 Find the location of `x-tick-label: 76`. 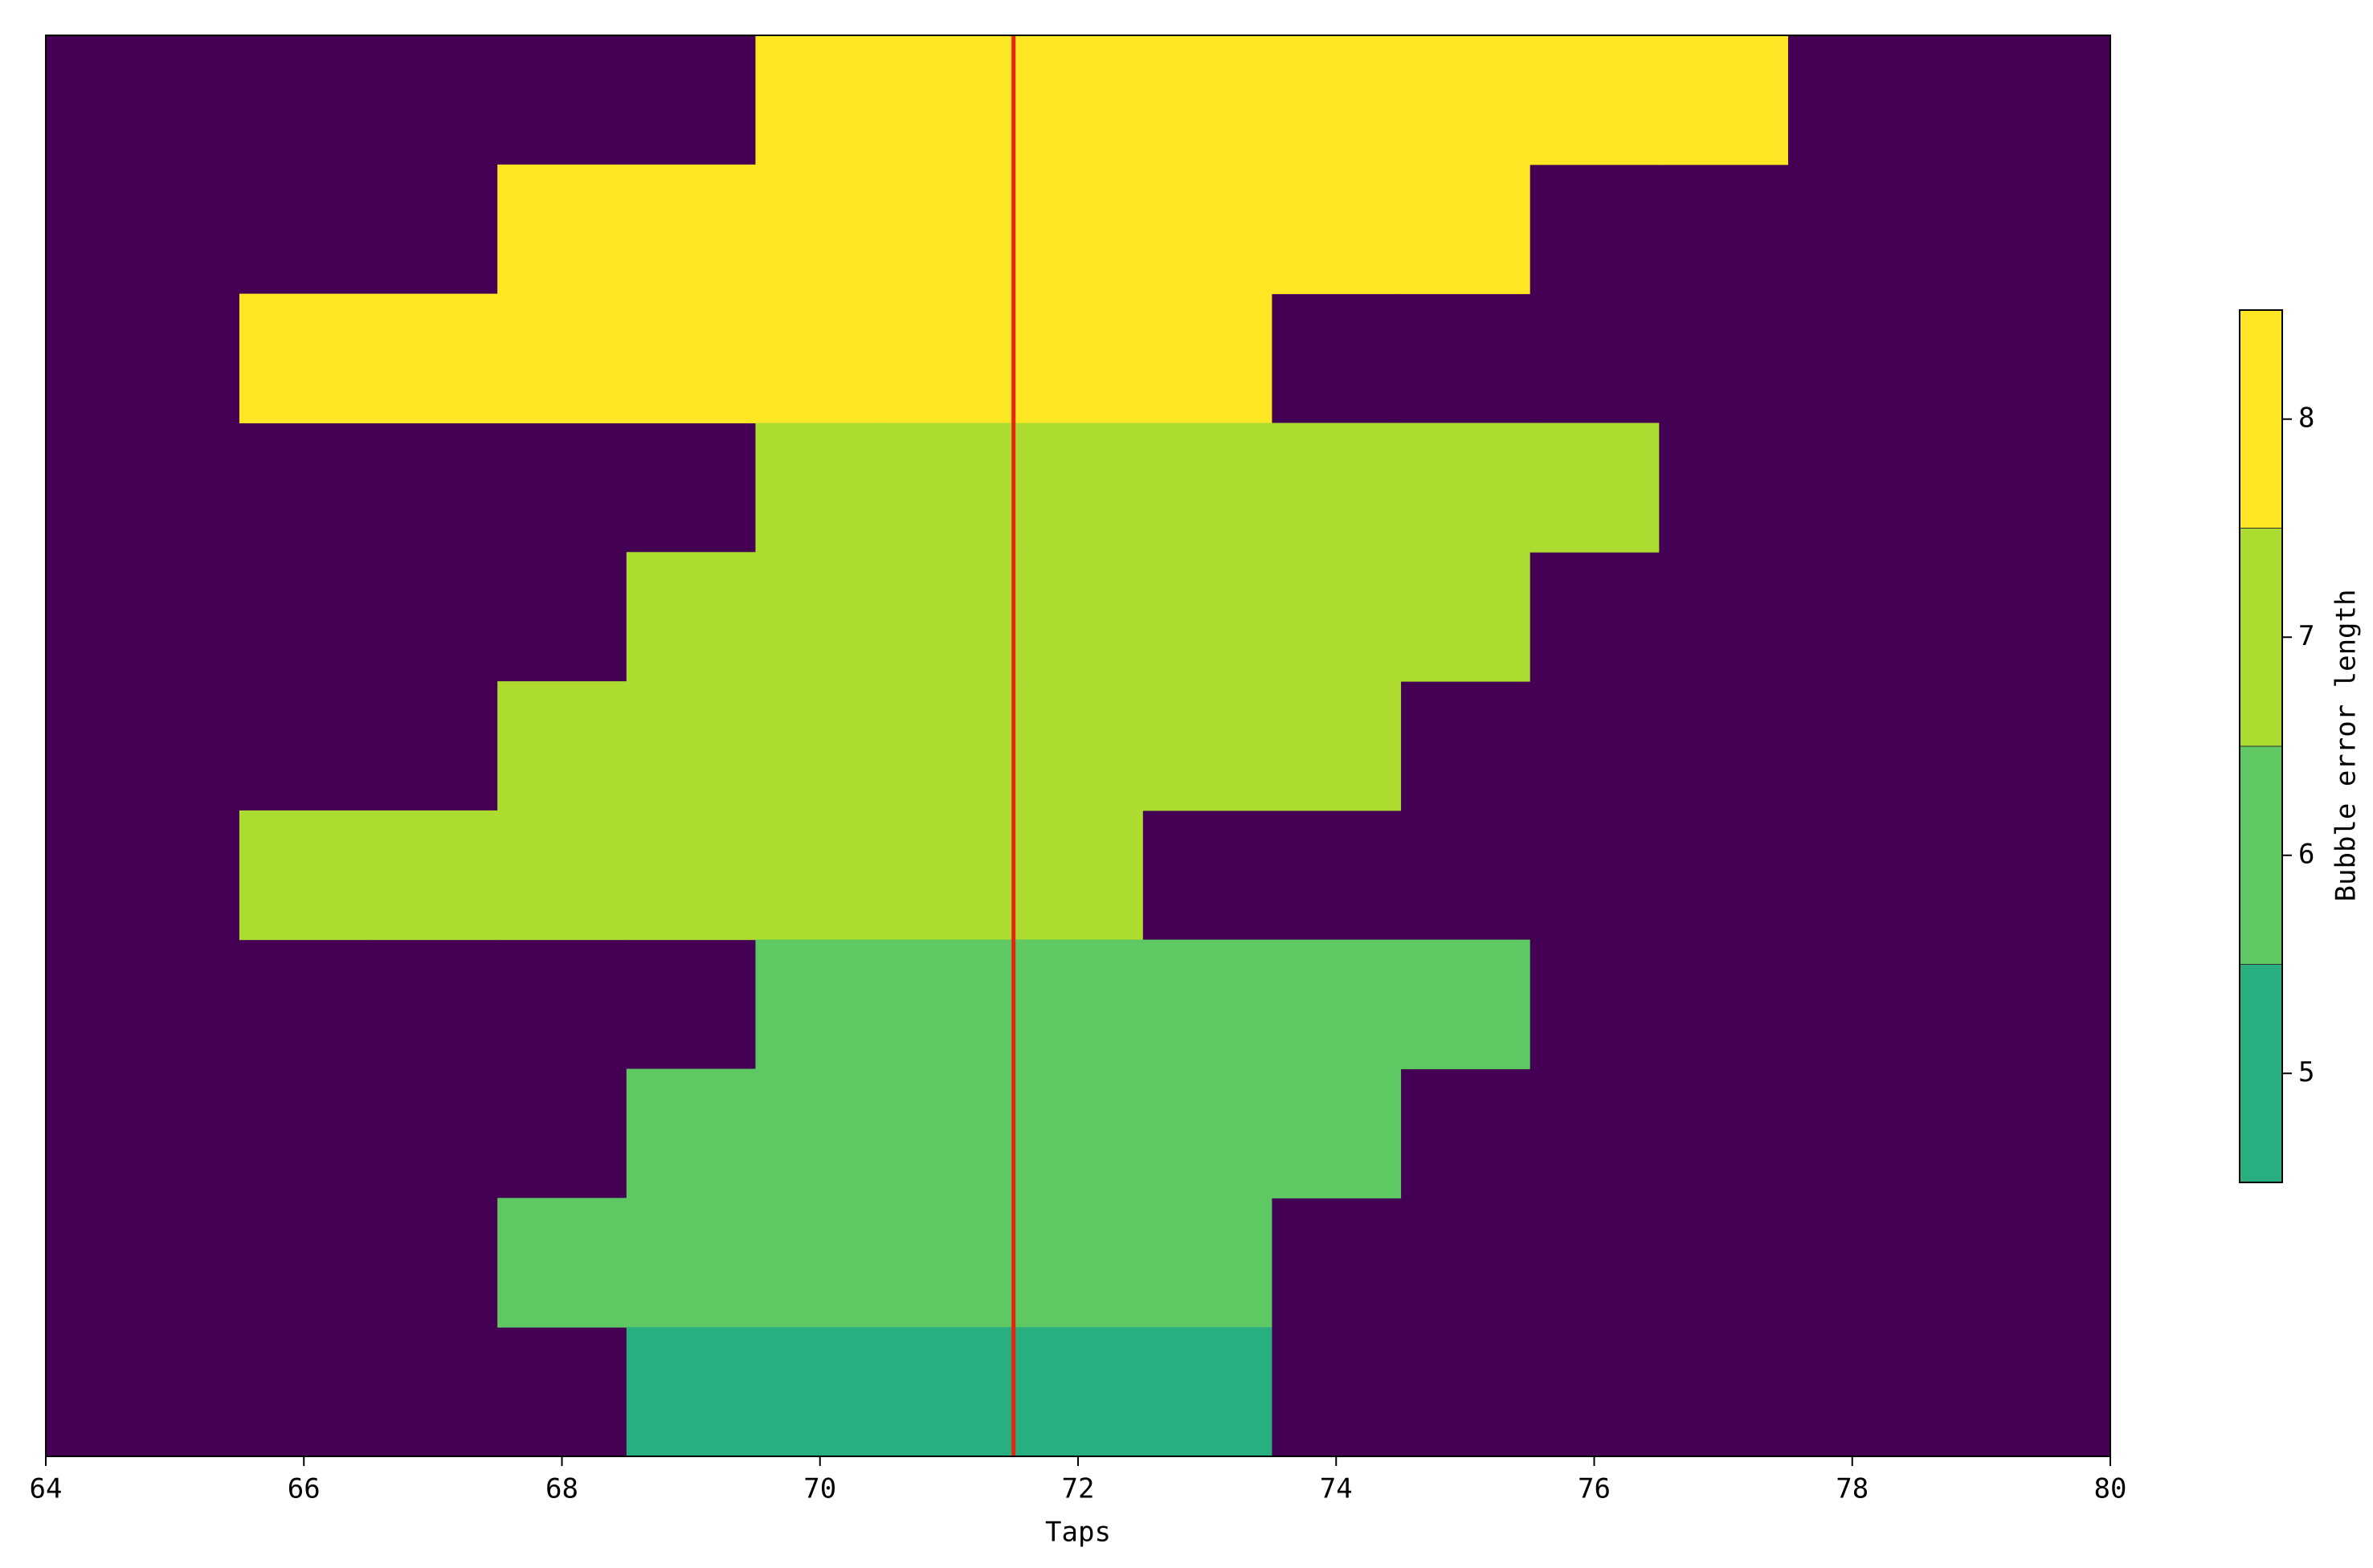

x-tick-label: 76 is located at coordinates (1594, 1489).